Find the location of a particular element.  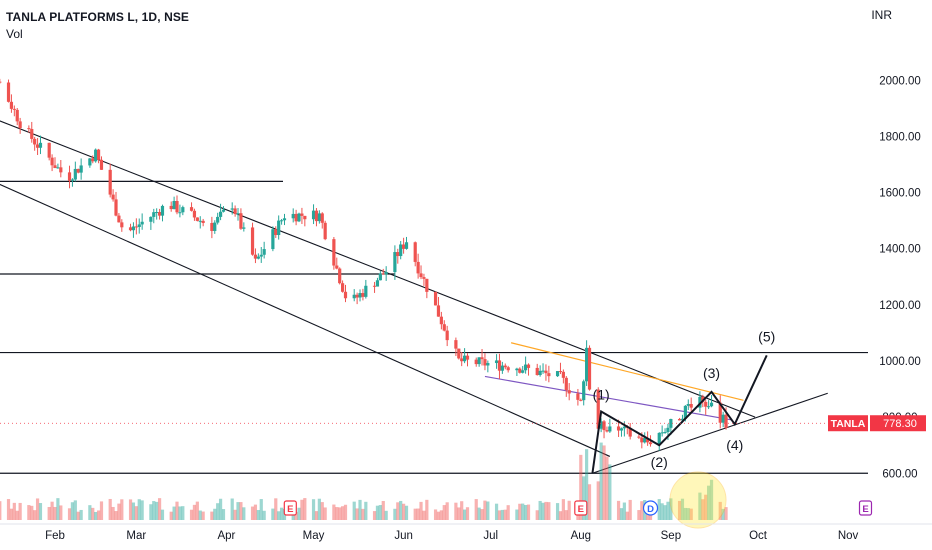

earnings-marker is located at coordinates (581, 508).